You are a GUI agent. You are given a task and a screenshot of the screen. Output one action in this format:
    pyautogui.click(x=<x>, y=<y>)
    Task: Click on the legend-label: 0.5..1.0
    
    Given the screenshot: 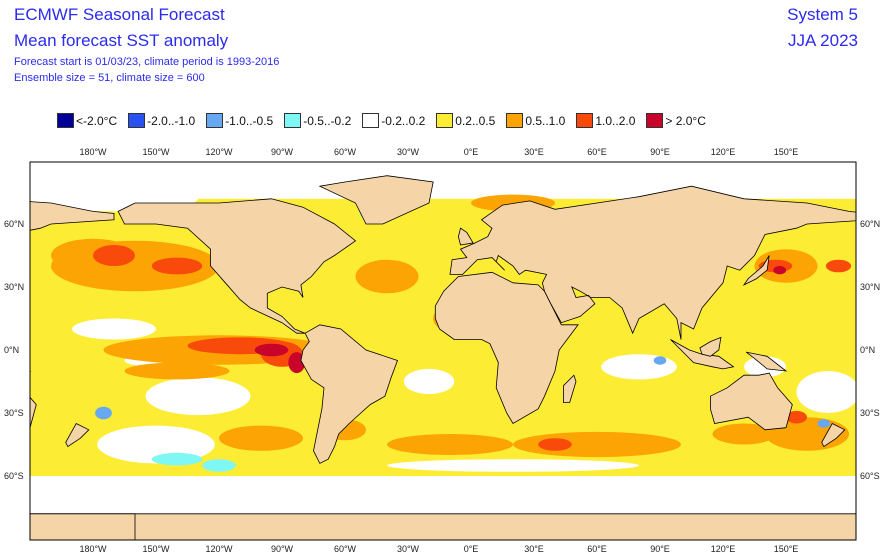 What is the action you would take?
    pyautogui.click(x=545, y=120)
    